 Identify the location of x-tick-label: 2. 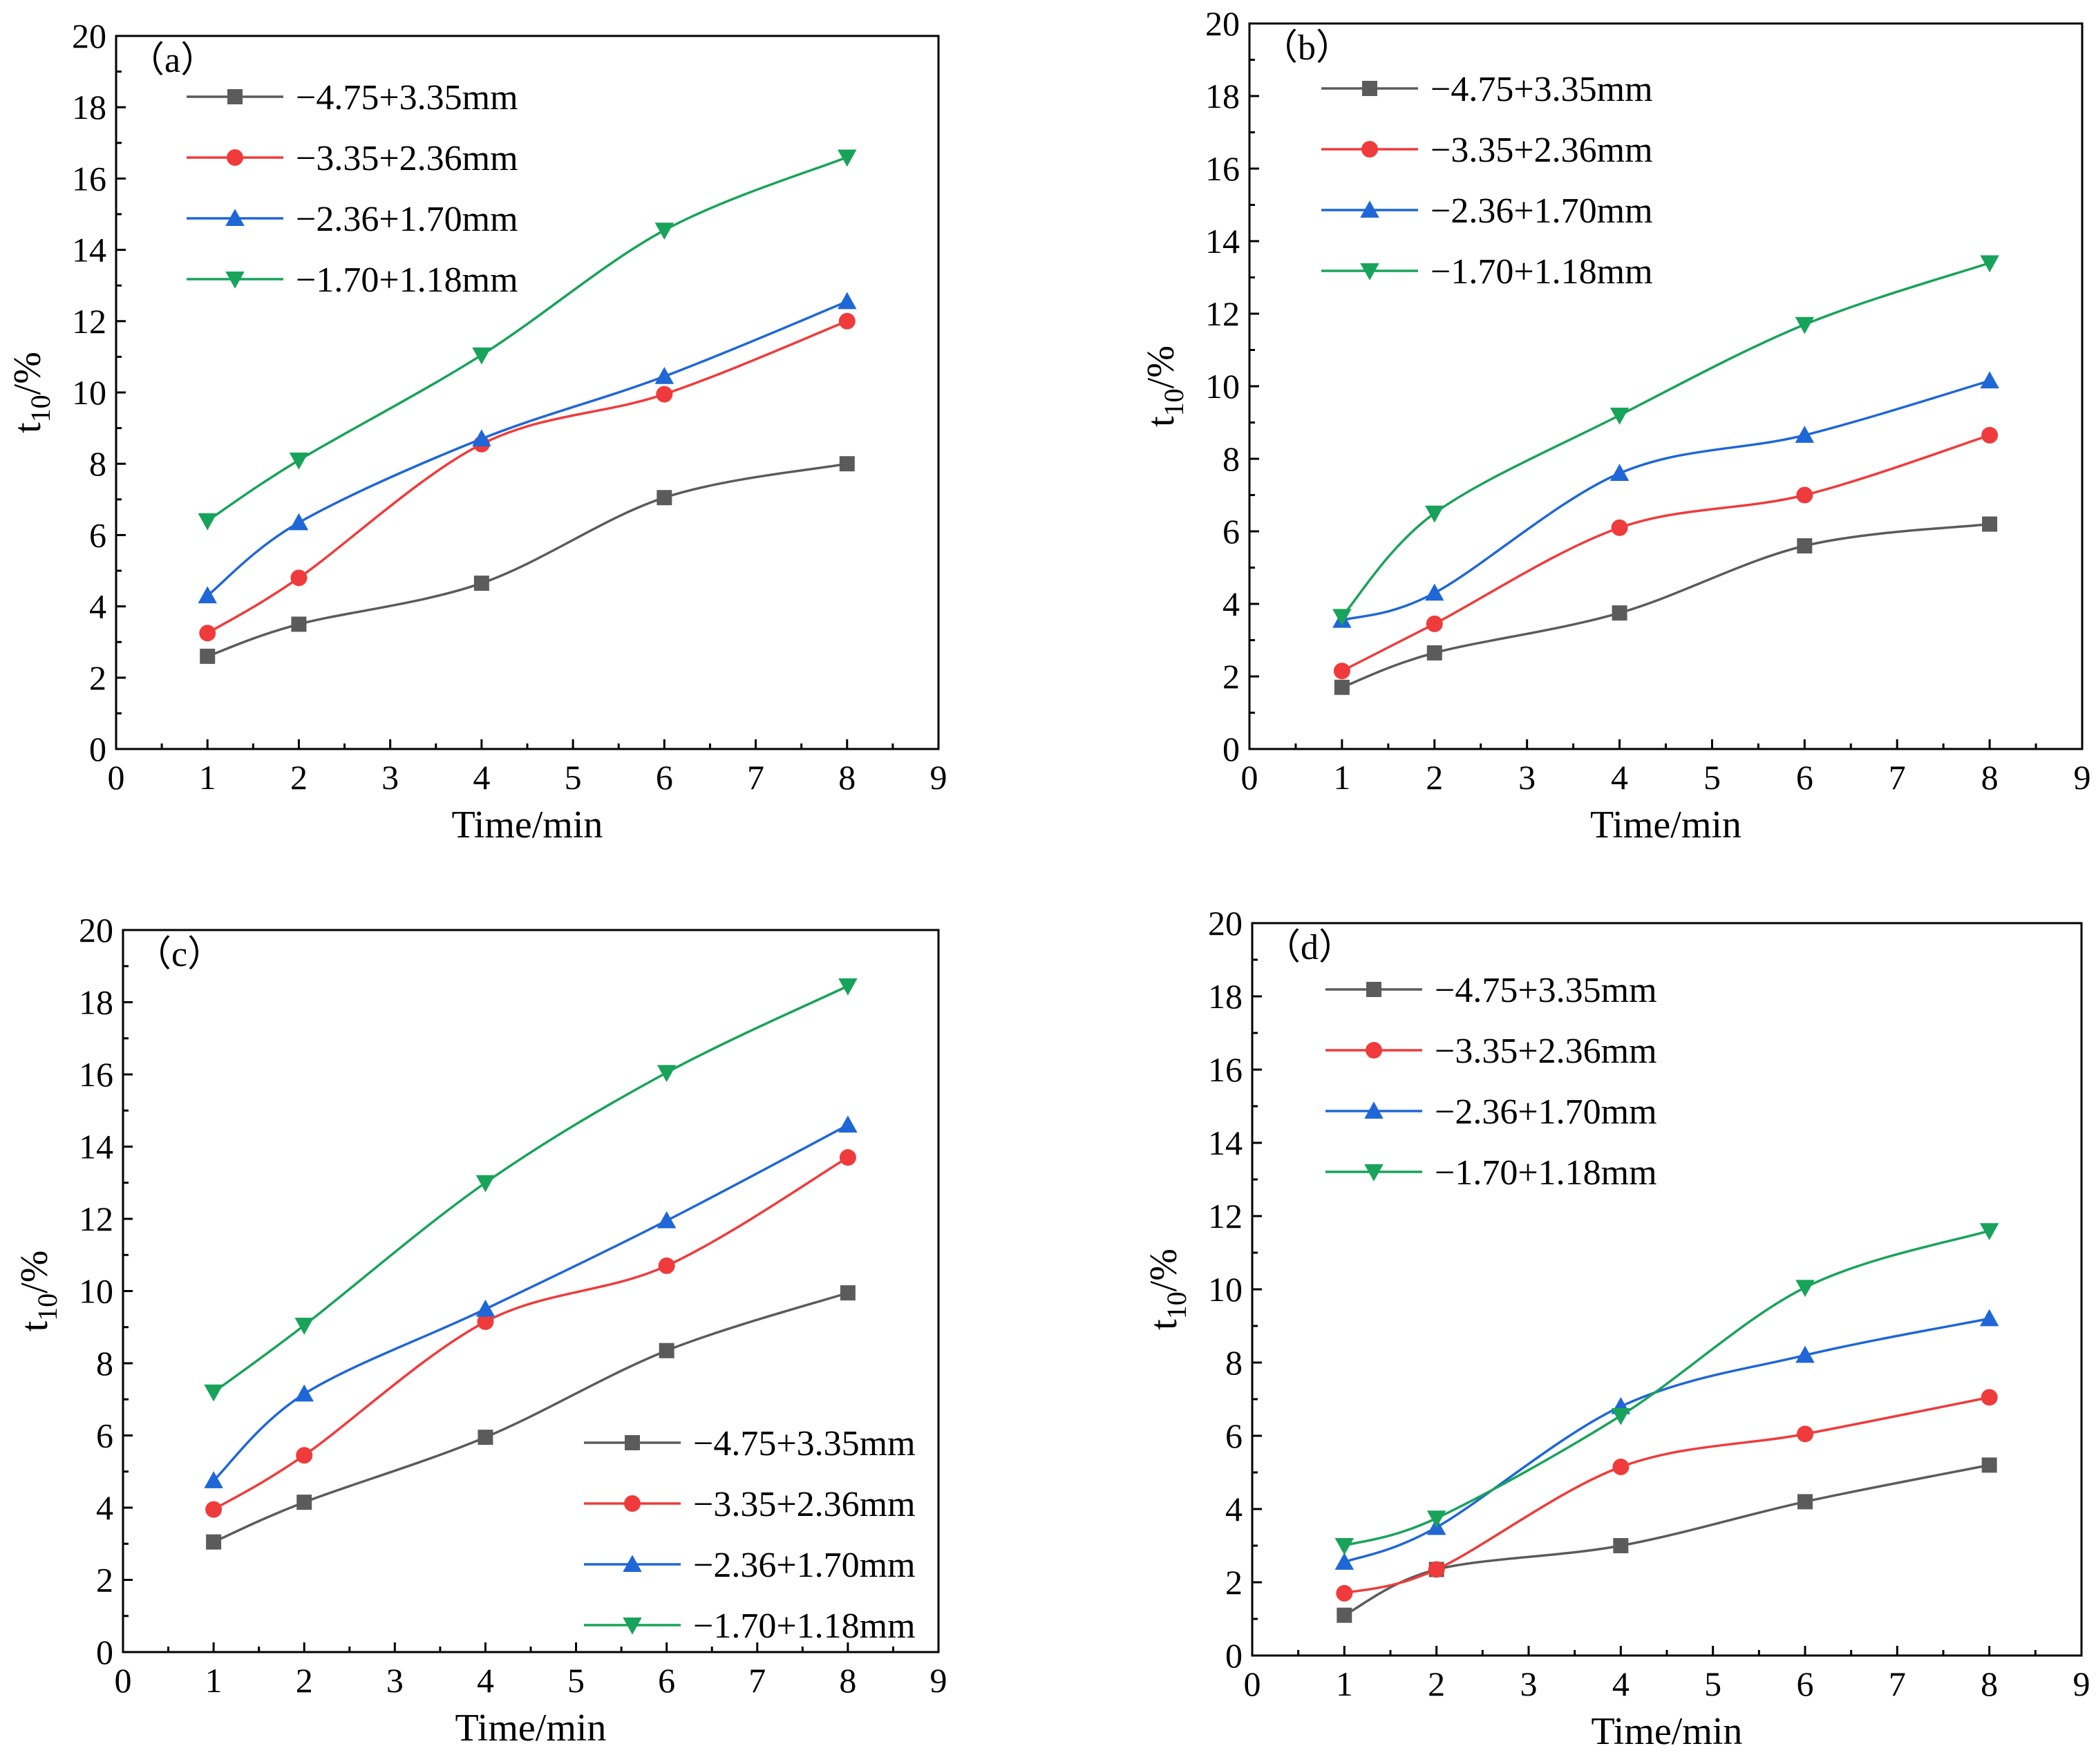
(1436, 1684).